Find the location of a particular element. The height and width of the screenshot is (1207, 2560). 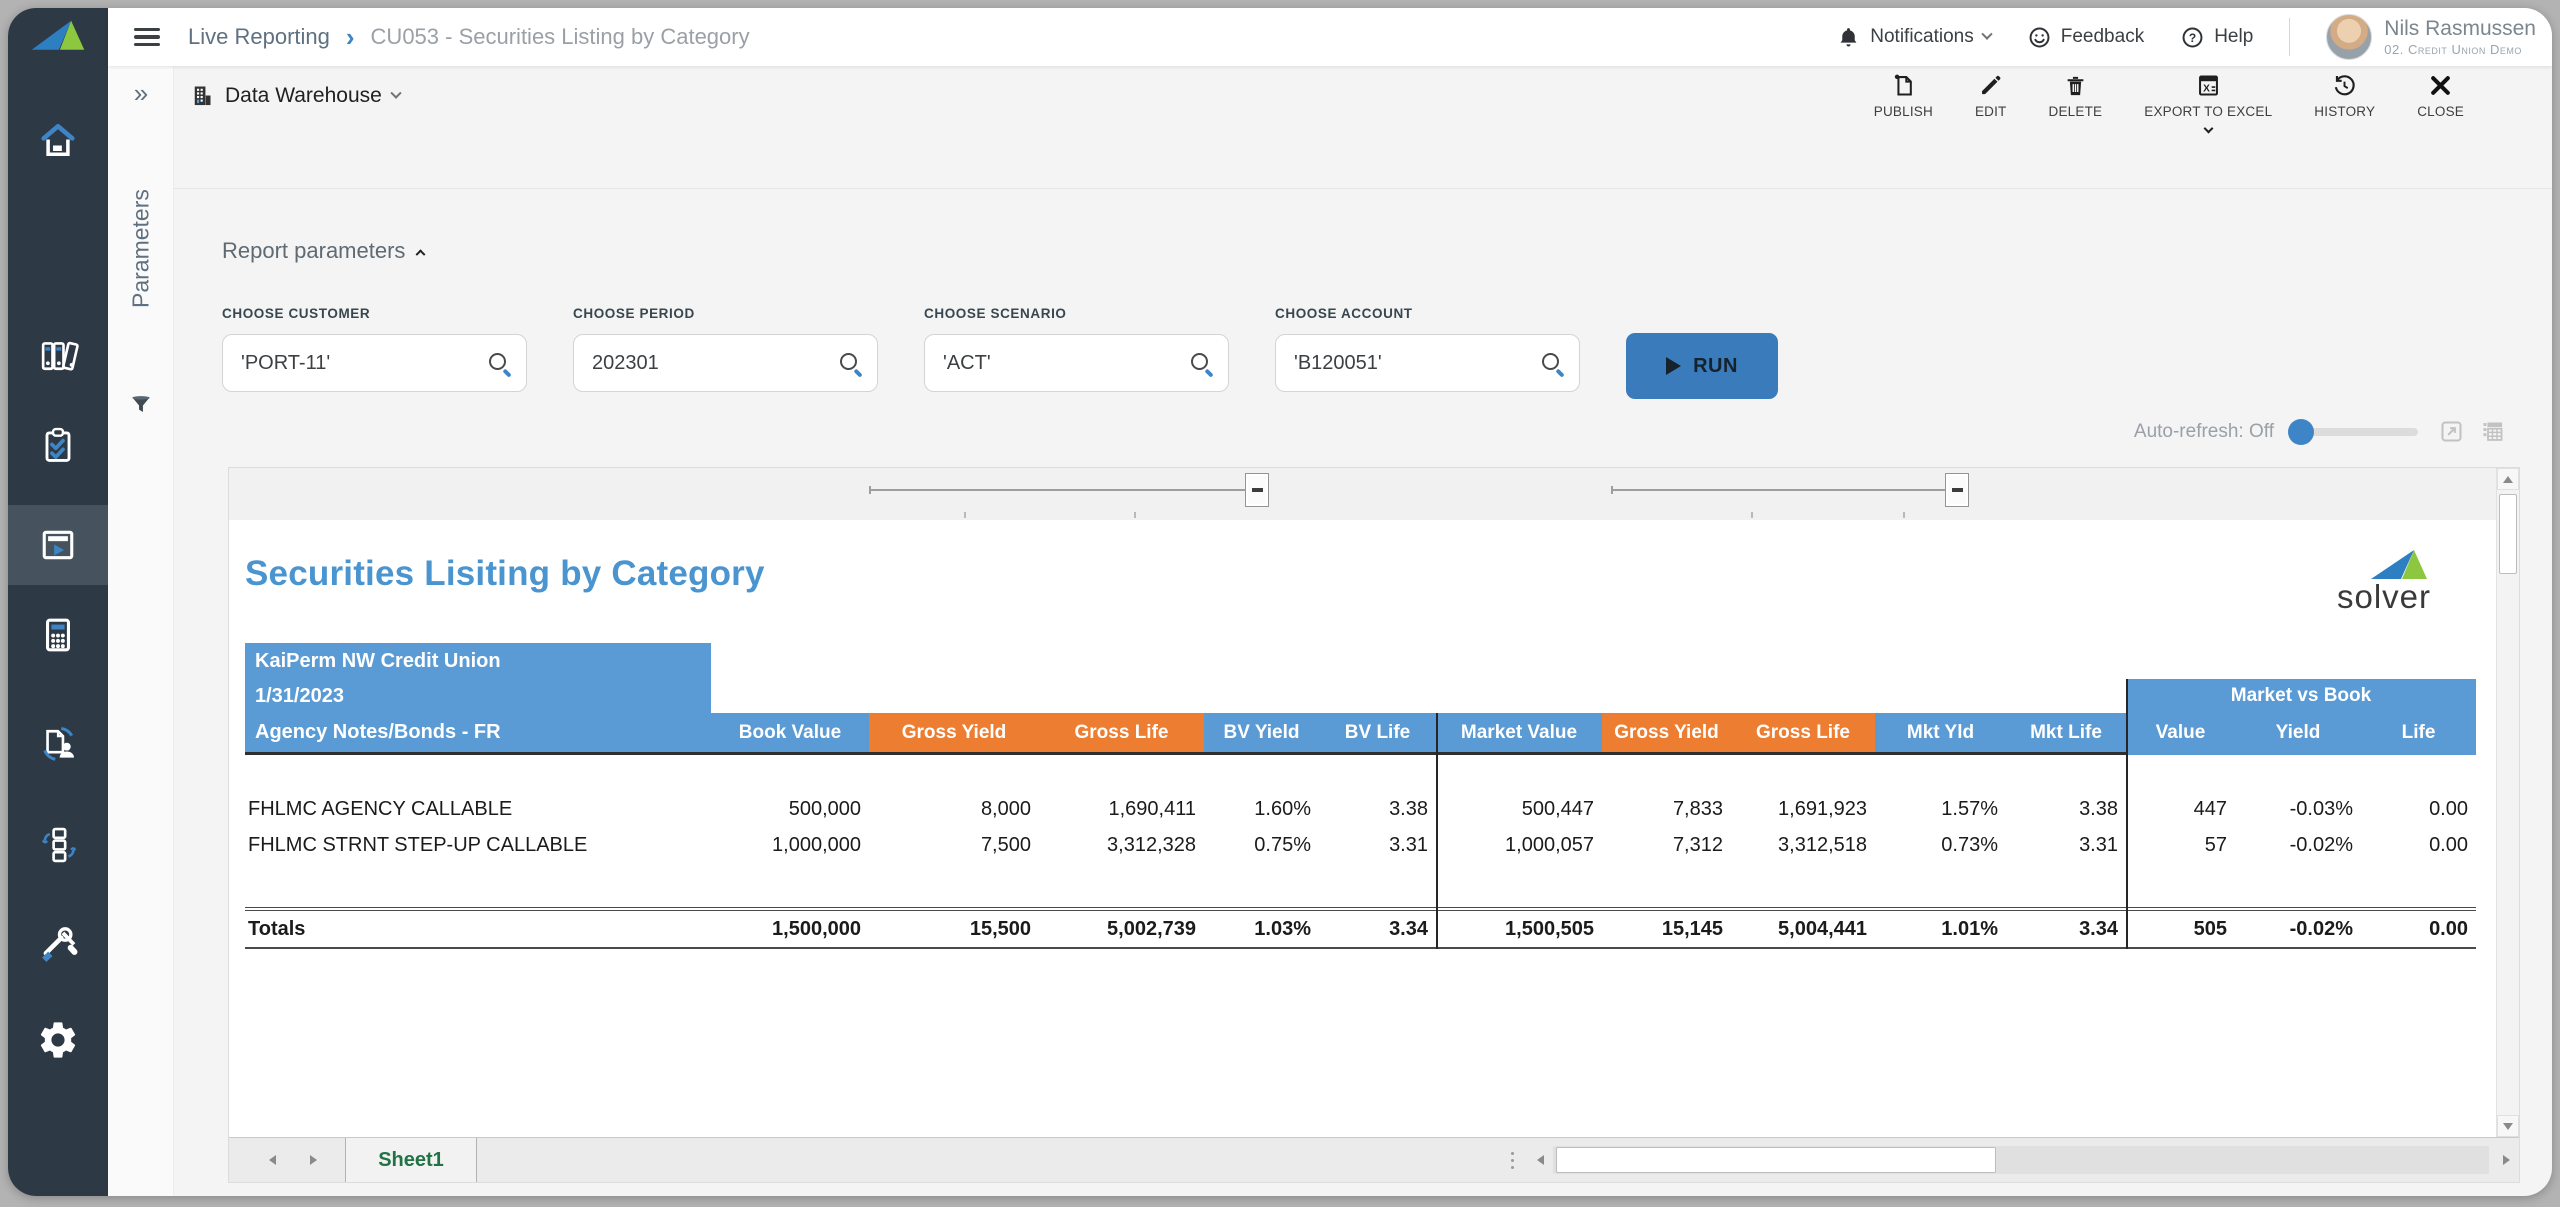

horizontal-scrollbar is located at coordinates (2023, 1160).